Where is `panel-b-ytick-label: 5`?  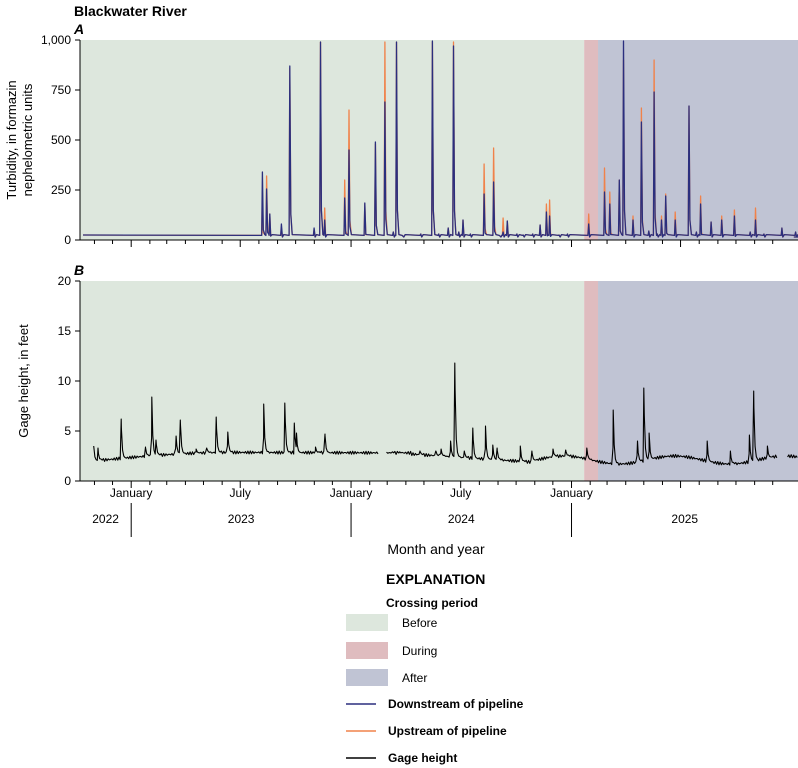
panel-b-ytick-label: 5 is located at coordinates (67, 431).